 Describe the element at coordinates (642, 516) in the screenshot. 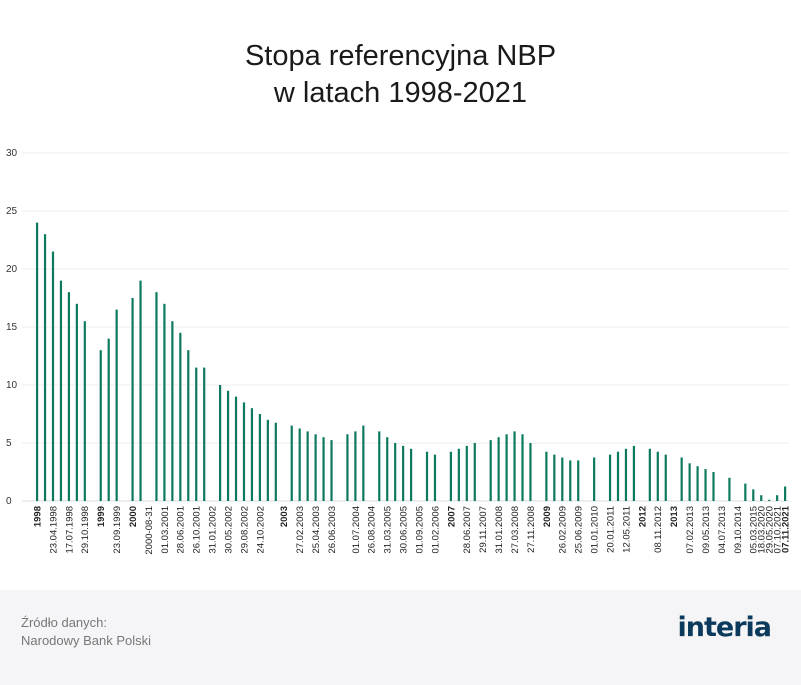

I see `x-tick-label: 2012` at that location.